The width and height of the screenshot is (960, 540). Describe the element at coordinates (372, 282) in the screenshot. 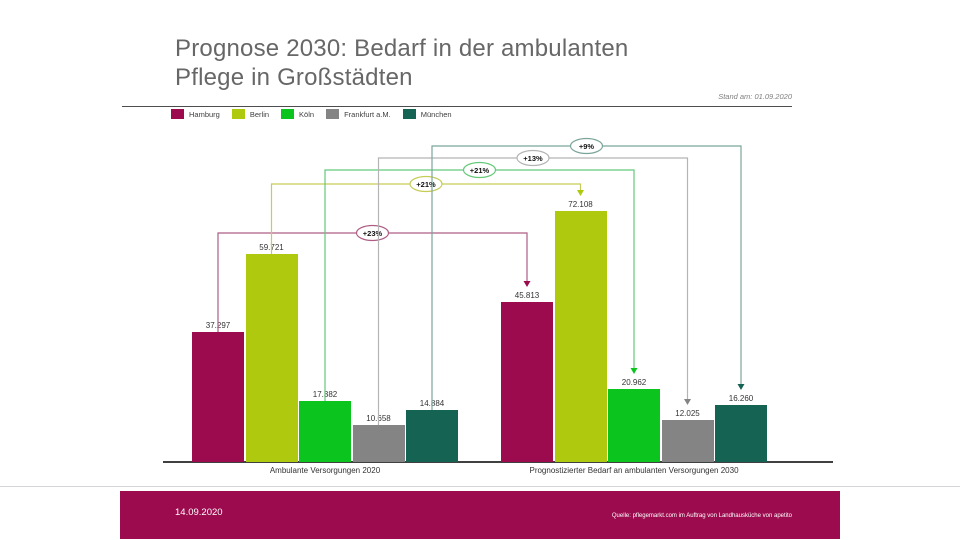

I see `growth-connector-hamburg` at that location.